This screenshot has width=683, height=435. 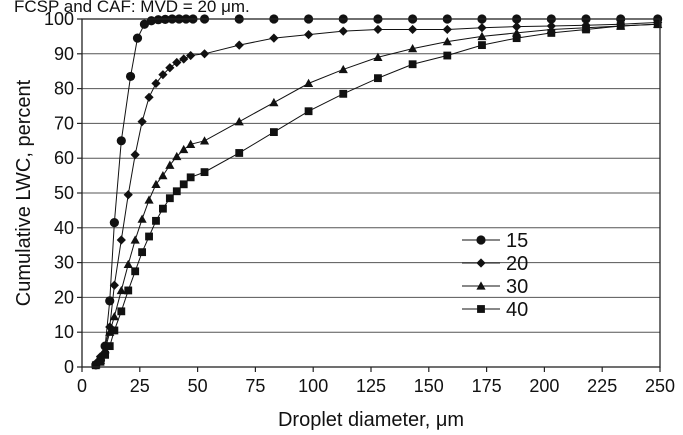 I want to click on x-tick-label: 25, so click(x=140, y=386).